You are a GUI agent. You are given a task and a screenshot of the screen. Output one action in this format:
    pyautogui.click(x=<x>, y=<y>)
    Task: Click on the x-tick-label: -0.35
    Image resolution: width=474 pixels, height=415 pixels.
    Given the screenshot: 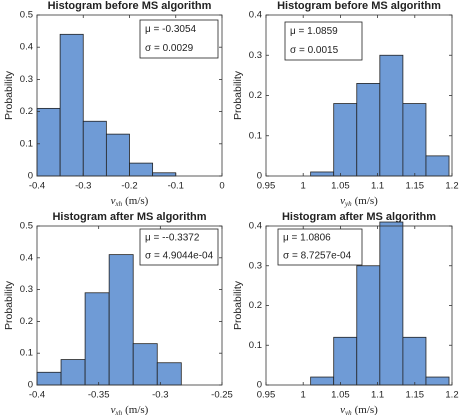 What is the action you would take?
    pyautogui.click(x=99, y=395)
    